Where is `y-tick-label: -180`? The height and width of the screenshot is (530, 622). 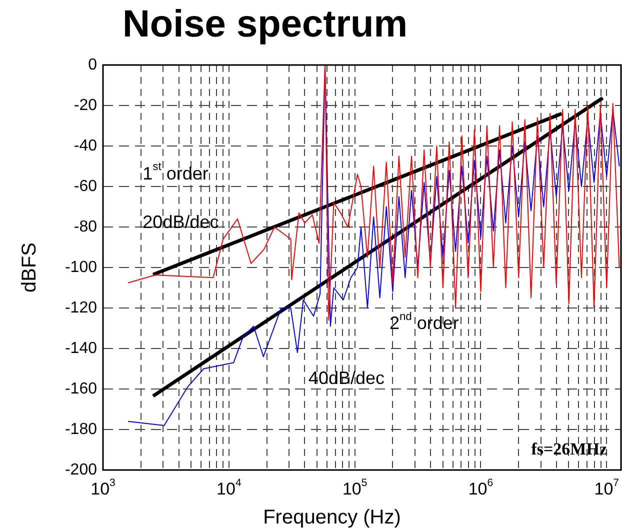 y-tick-label: -180 is located at coordinates (81, 429).